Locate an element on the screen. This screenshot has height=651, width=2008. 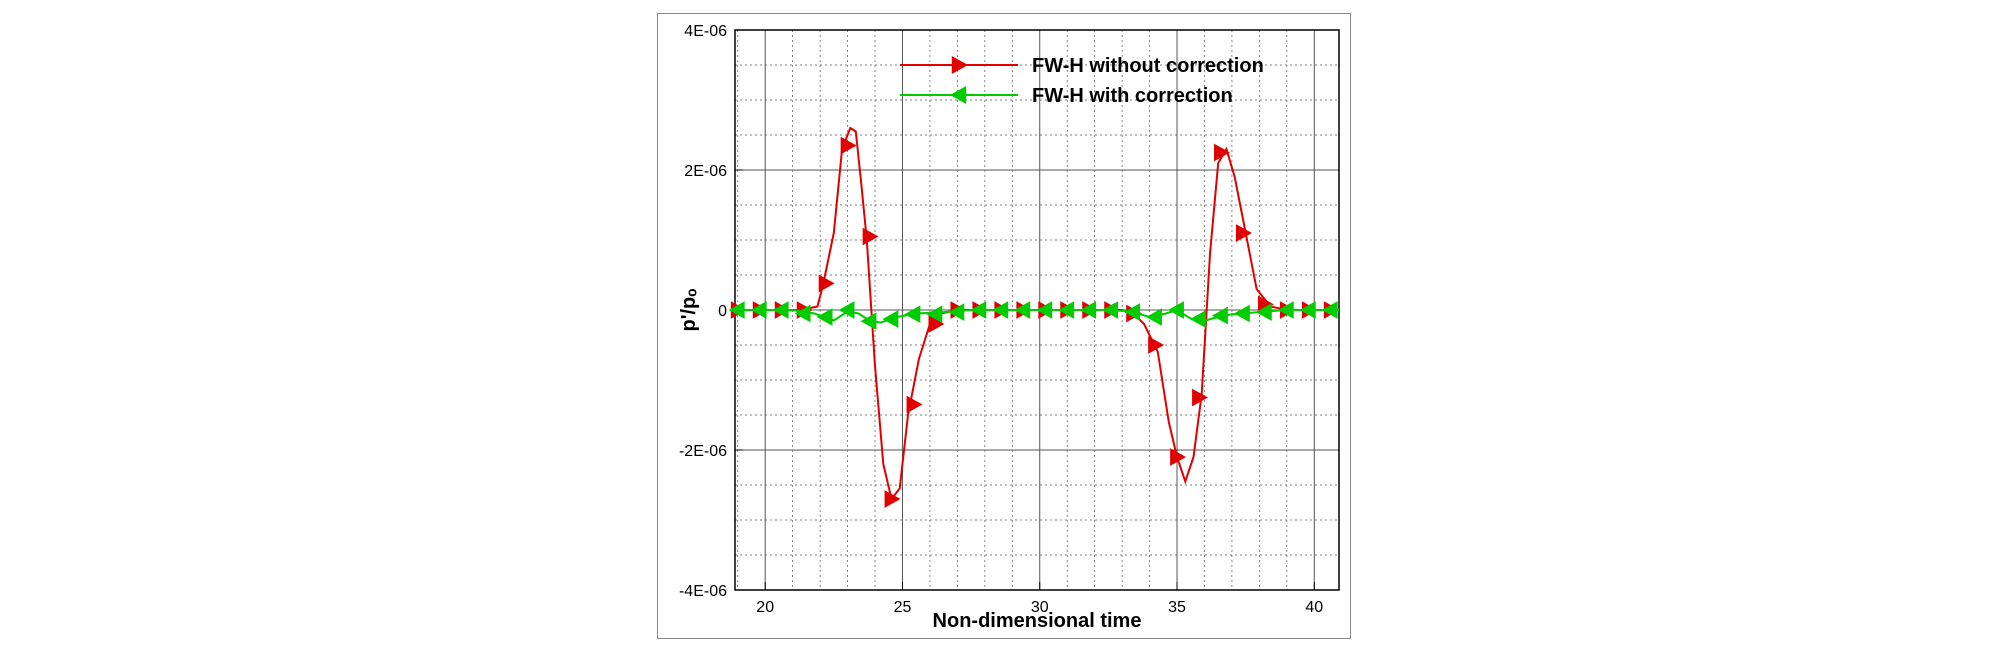
legend-marker-without-correction is located at coordinates (959, 65).